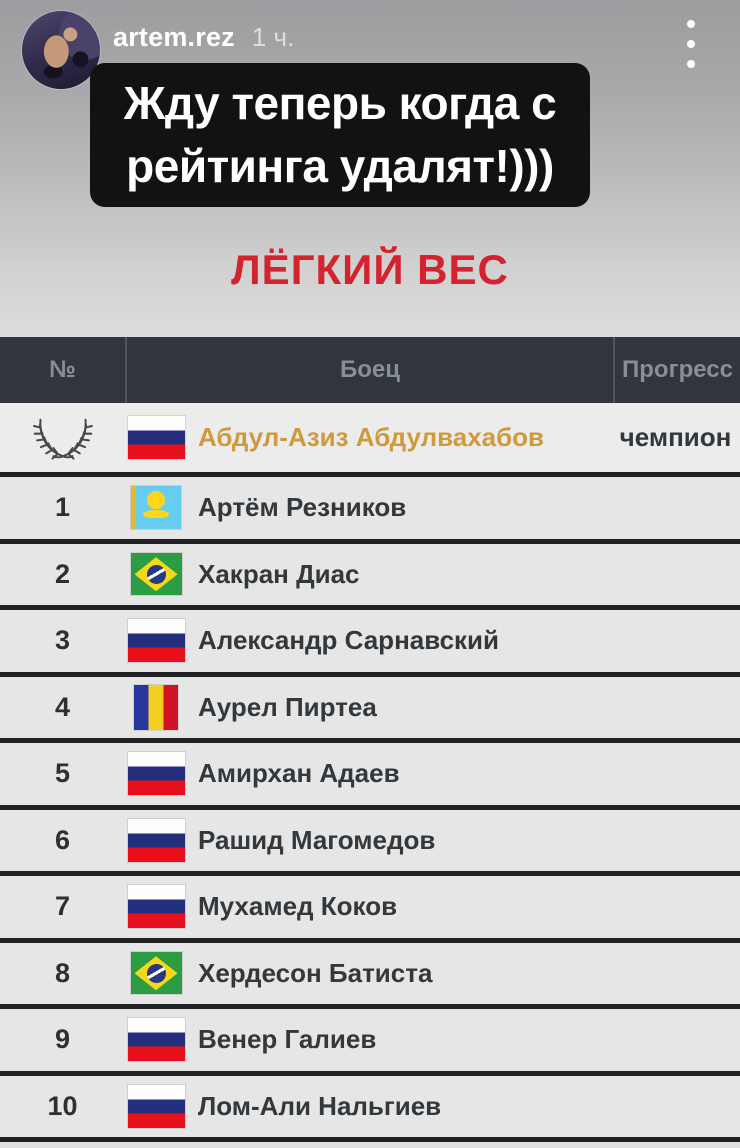 The image size is (740, 1148). Describe the element at coordinates (691, 44) in the screenshot. I see `more-options-icon` at that location.